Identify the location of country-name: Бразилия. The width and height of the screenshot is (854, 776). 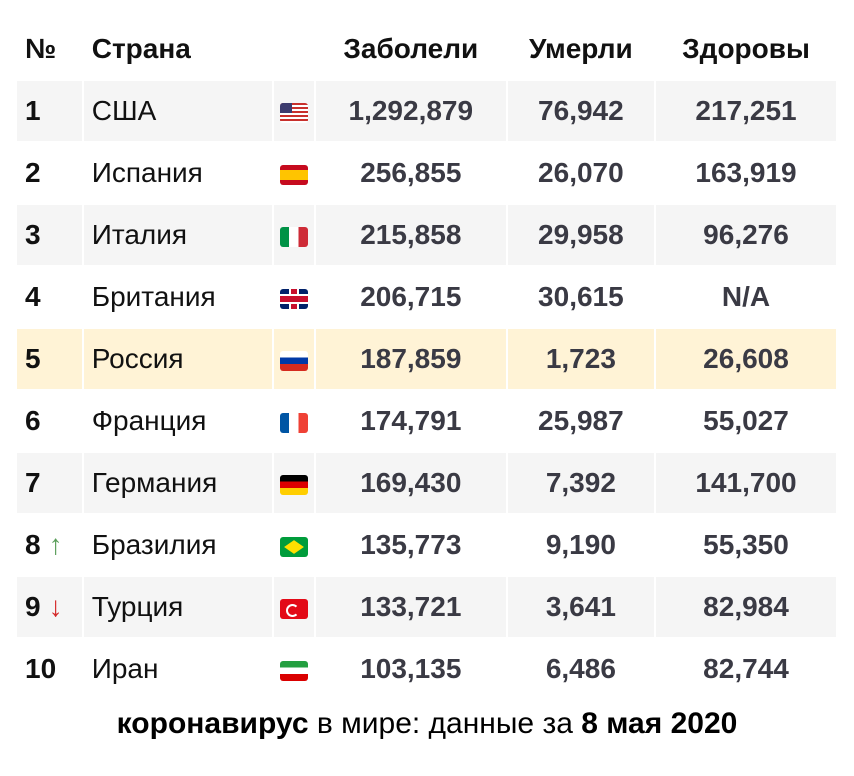
(177, 545).